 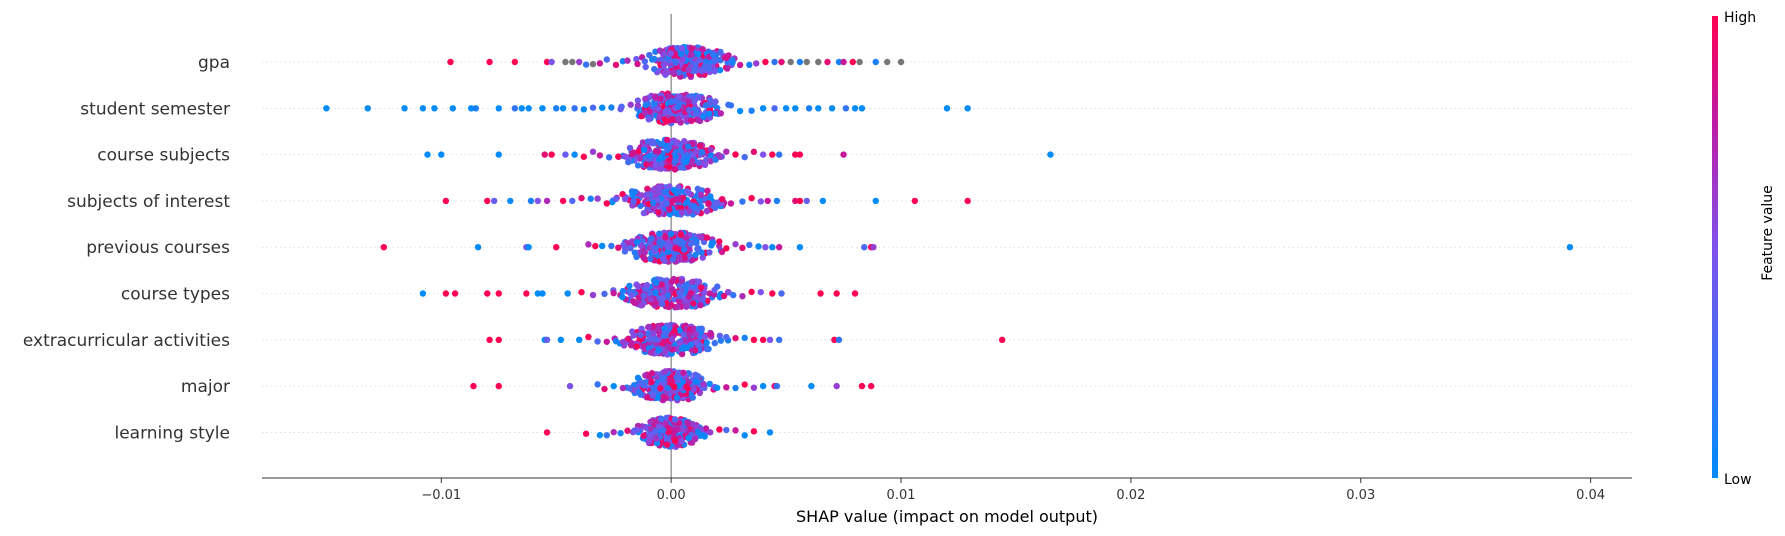 What do you see at coordinates (1360, 495) in the screenshot?
I see `x-tick-label: 0.03` at bounding box center [1360, 495].